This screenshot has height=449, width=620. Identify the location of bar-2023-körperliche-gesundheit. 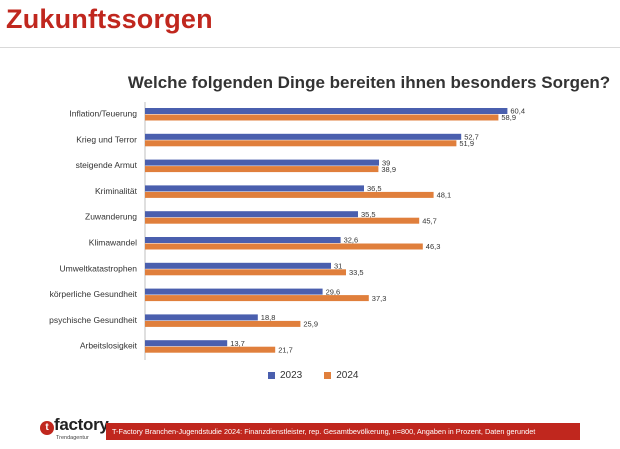
(234, 291).